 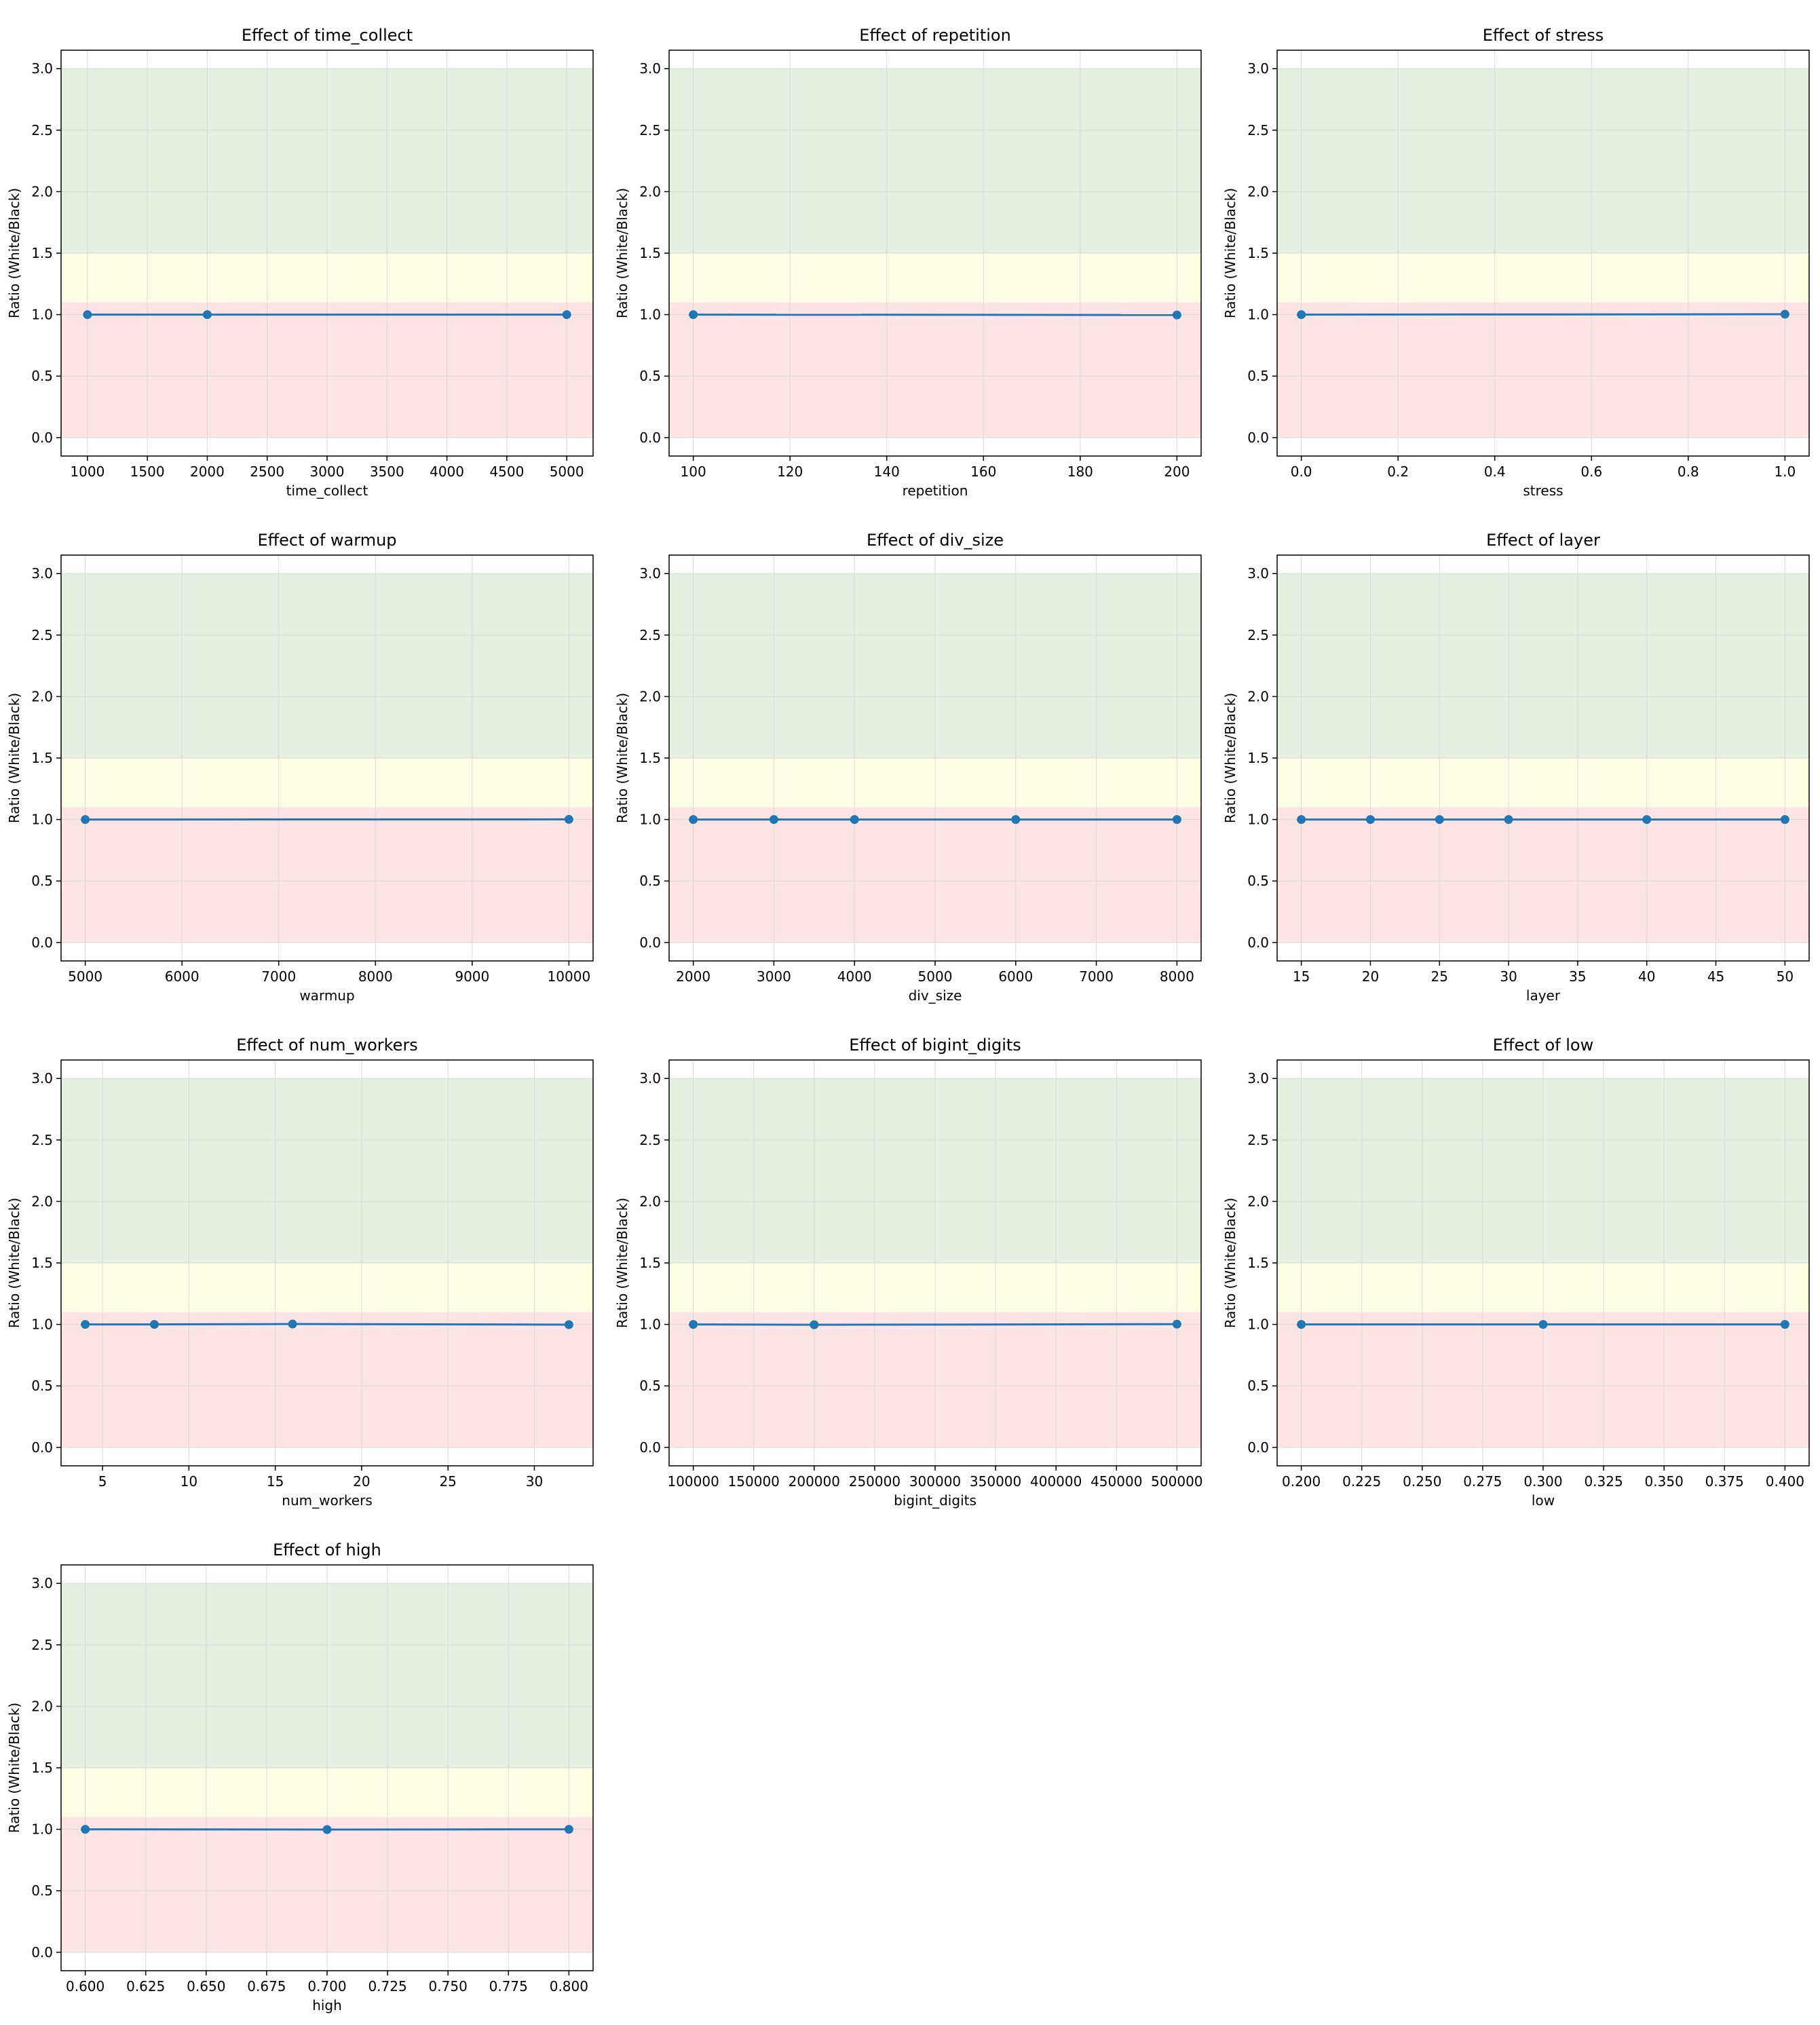 What do you see at coordinates (815, 1481) in the screenshot?
I see `x-tick-label: 200000` at bounding box center [815, 1481].